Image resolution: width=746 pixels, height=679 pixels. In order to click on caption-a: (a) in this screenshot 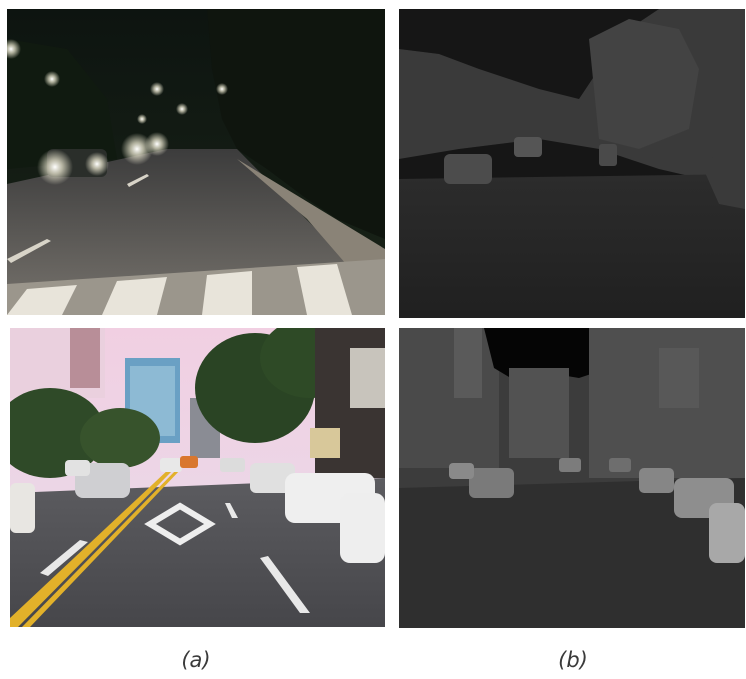, I will do `click(196, 660)`.